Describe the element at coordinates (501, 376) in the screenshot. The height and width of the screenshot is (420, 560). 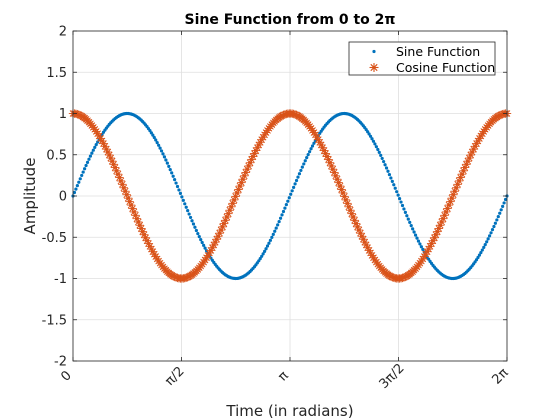
I see `x-tick-label: 2π` at that location.